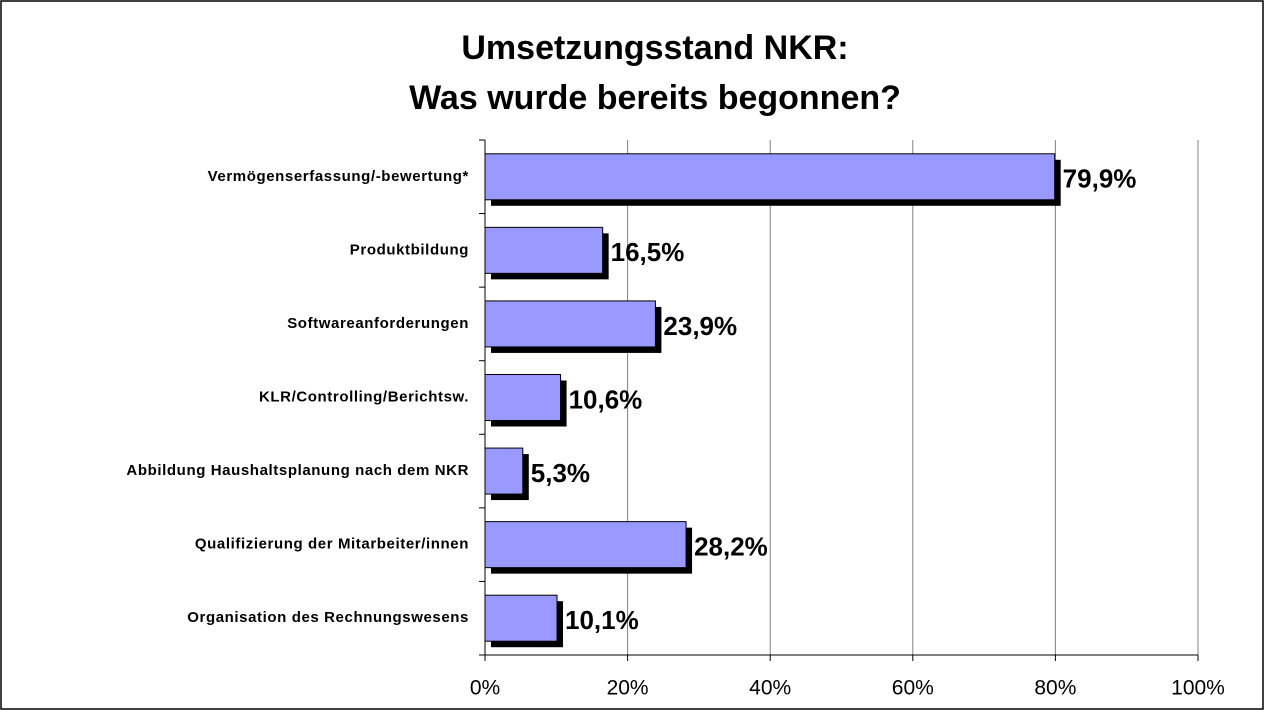  Describe the element at coordinates (700, 326) in the screenshot. I see `value-label: 23,9%` at that location.